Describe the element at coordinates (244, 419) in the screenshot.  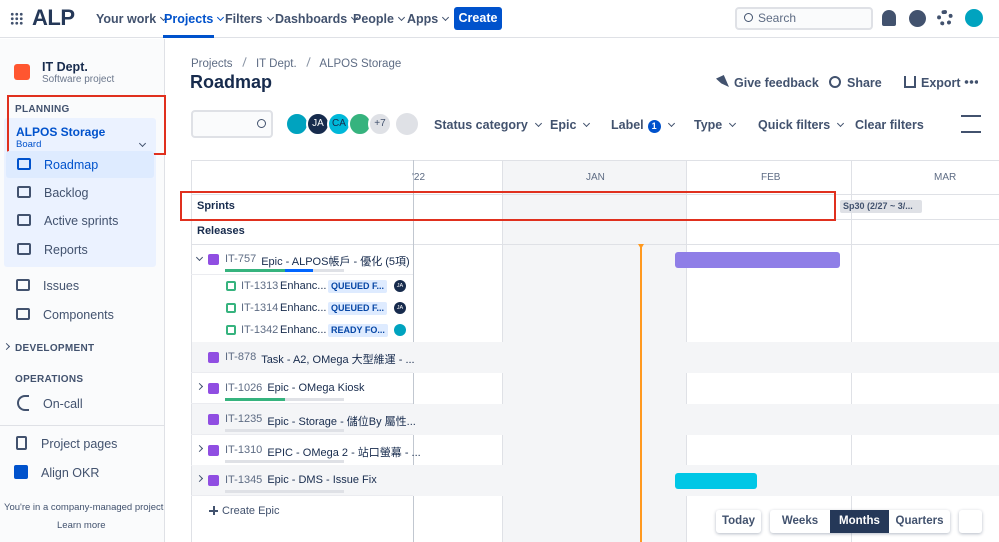
I see `issue-key: IT-1235` at that location.